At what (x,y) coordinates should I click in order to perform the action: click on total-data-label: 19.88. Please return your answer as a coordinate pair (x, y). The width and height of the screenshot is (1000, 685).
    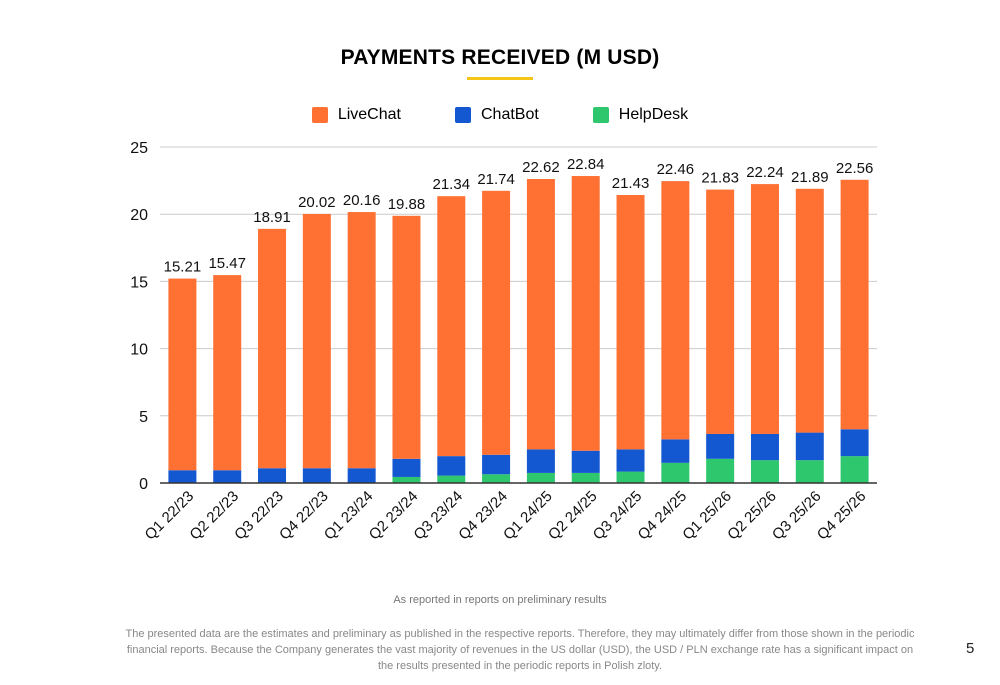
    Looking at the image, I should click on (407, 204).